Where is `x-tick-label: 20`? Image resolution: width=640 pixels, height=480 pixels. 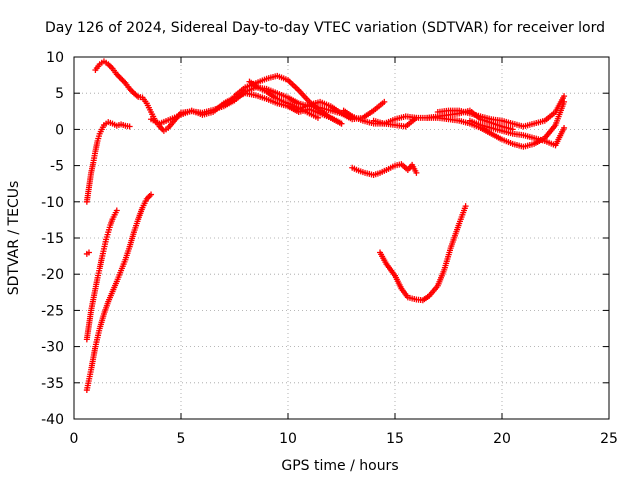 x-tick-label: 20 is located at coordinates (502, 439).